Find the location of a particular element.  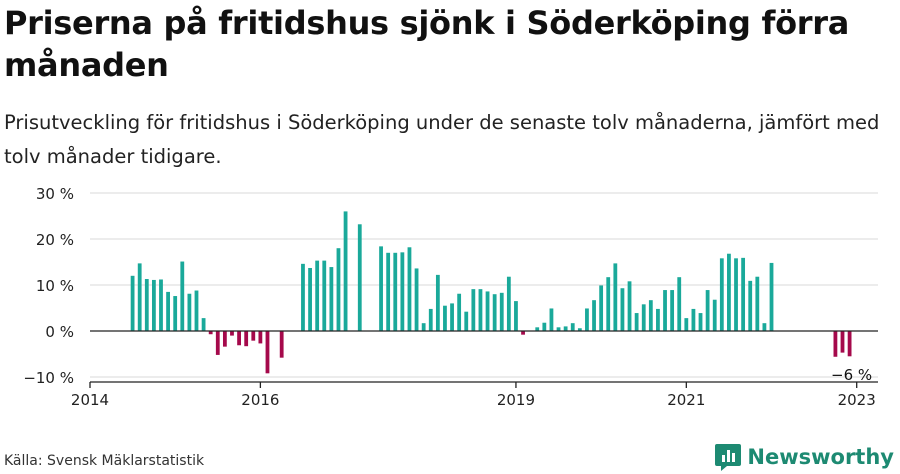

x-tick-label: 2023 is located at coordinates (857, 400).